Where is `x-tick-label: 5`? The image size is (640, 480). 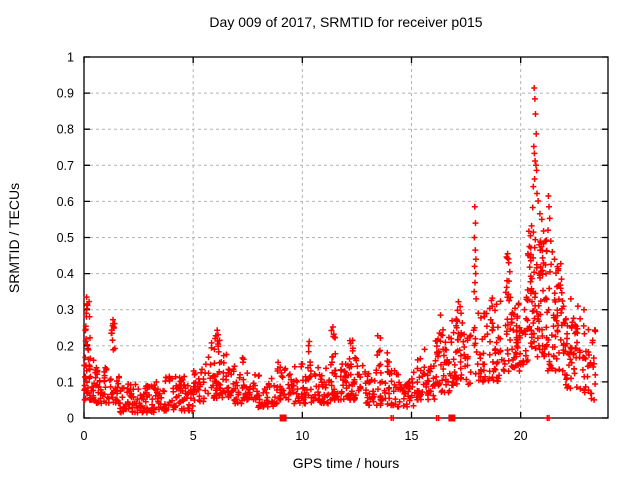 x-tick-label: 5 is located at coordinates (193, 436).